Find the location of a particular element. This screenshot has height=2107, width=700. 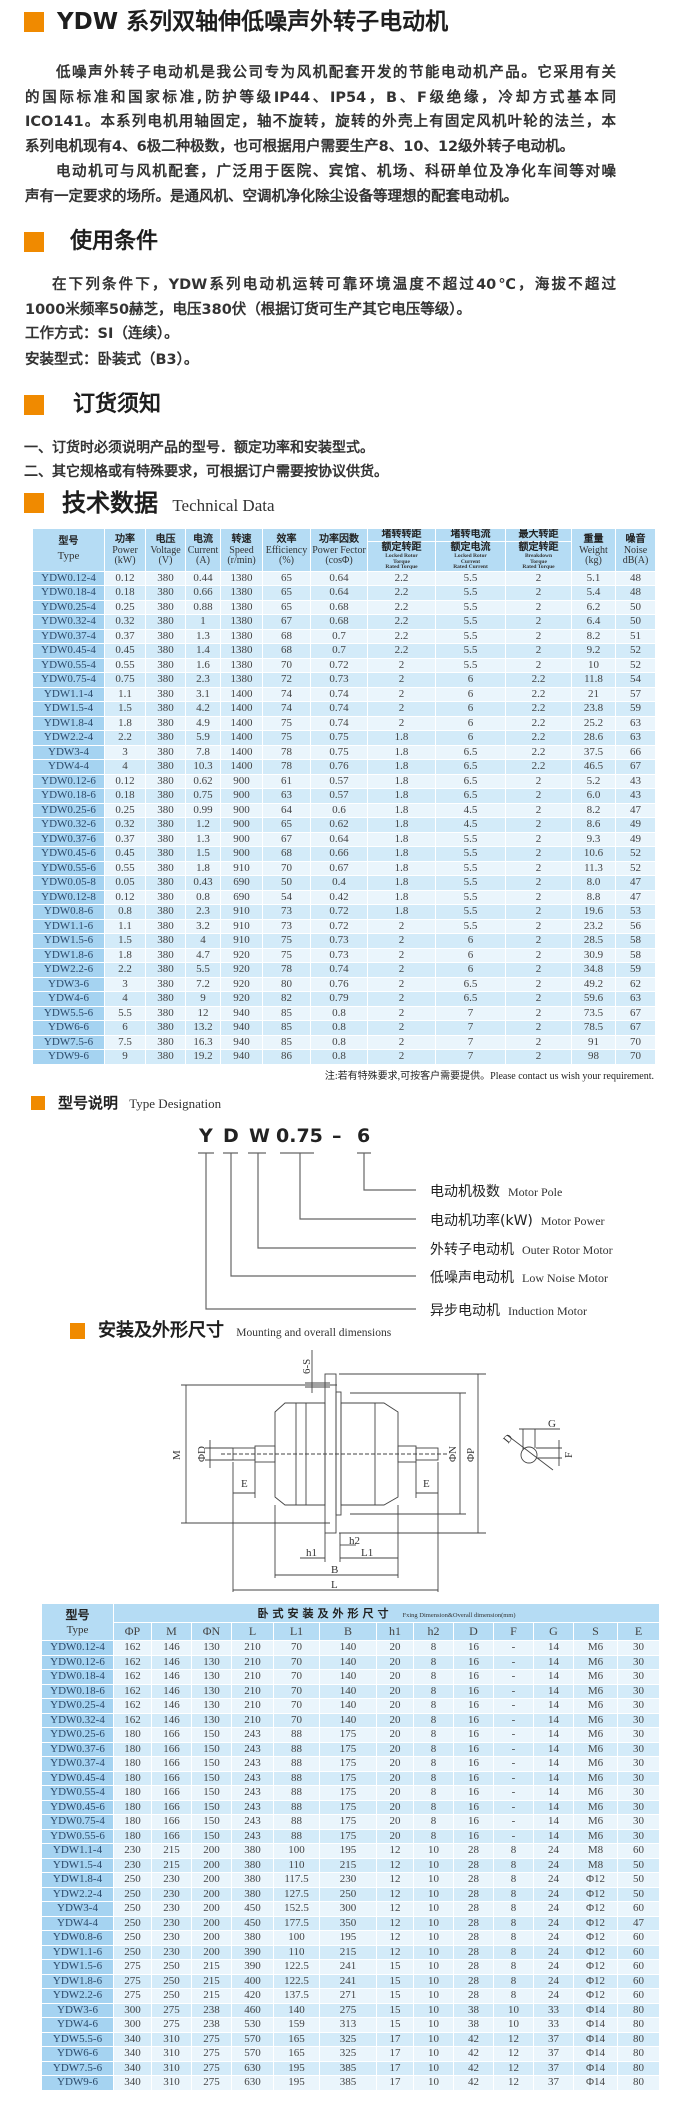

cell-type: YDW1.1-4 is located at coordinates (77, 1851).